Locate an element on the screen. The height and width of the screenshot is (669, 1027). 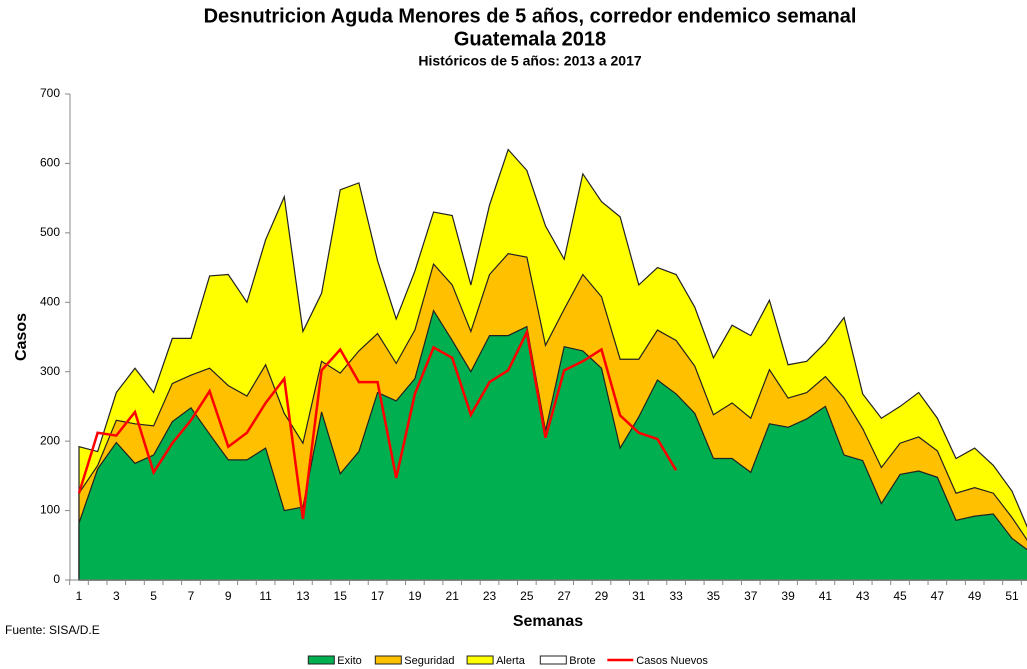
x-tick-label: 51 is located at coordinates (1012, 596).